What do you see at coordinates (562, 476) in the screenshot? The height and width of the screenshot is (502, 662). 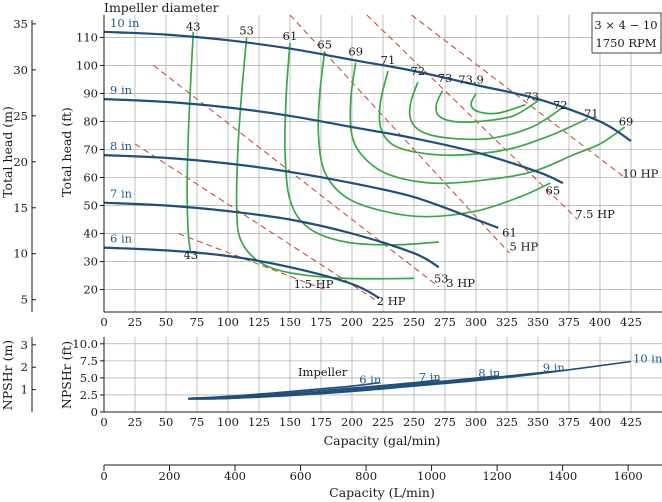 I see `lpm-tick-label: 1400` at bounding box center [562, 476].